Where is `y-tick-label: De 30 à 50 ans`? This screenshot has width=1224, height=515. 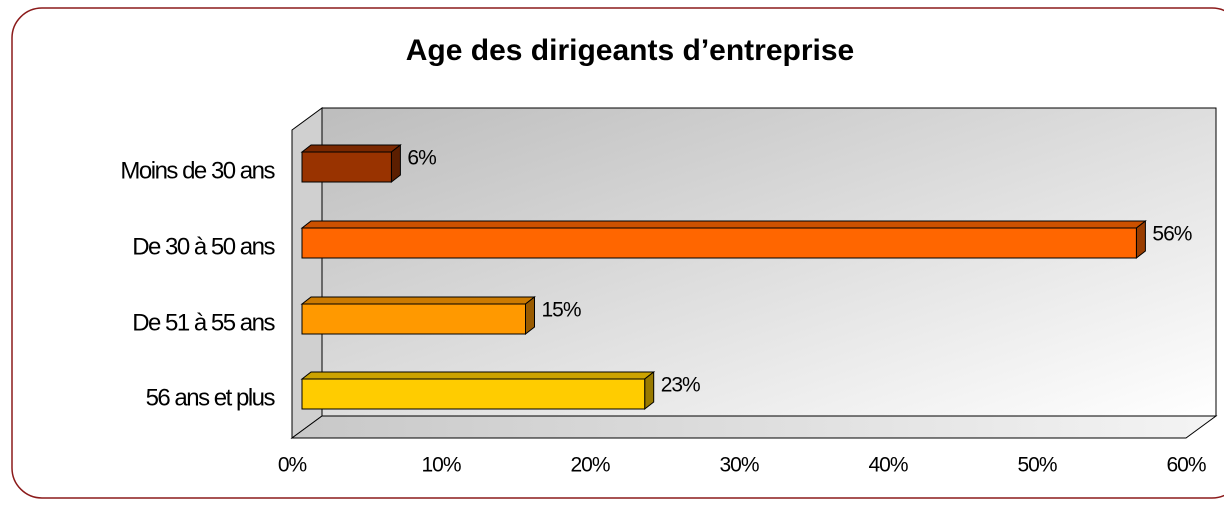
y-tick-label: De 30 à 50 ans is located at coordinates (203, 246).